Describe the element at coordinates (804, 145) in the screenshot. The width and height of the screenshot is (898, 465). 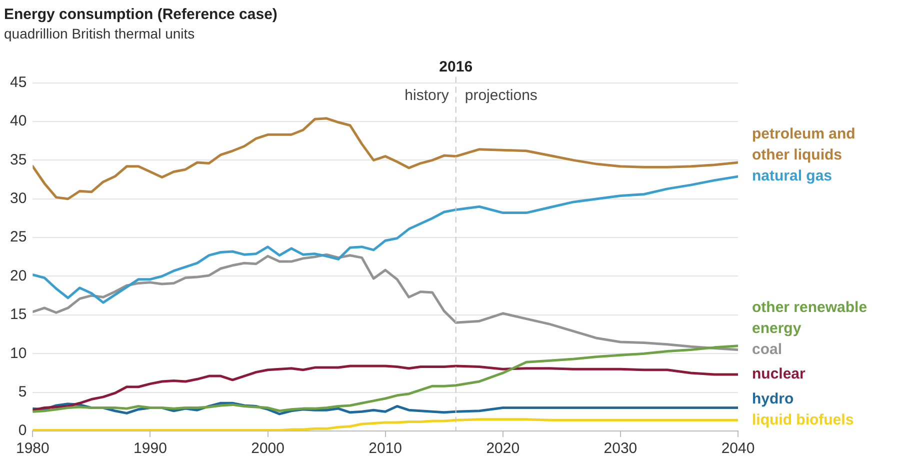
I see `series-label: petroleum and other liquids` at that location.